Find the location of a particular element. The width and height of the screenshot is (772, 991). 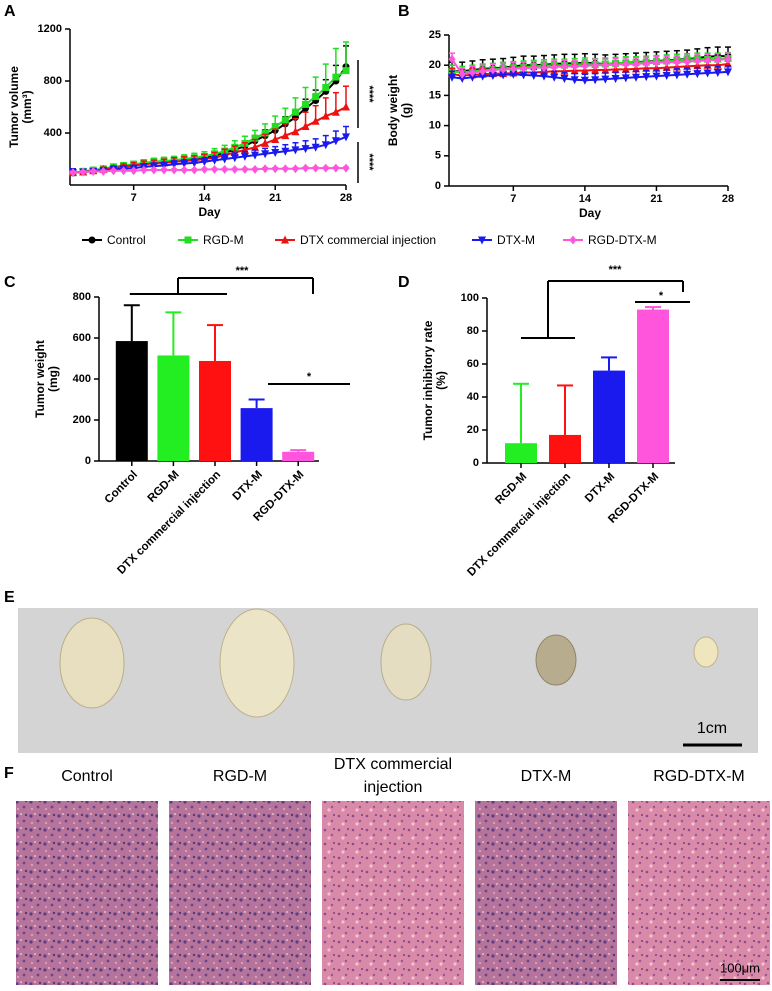

y-axis-label: (g) is located at coordinates (406, 110).